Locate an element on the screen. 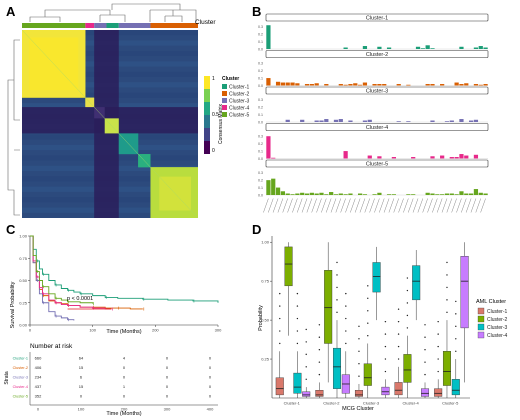  panel-c-survival: 0.00 0.25 0.50 0.75 1.00 0 100 200 300 is located at coordinates (120, 283).